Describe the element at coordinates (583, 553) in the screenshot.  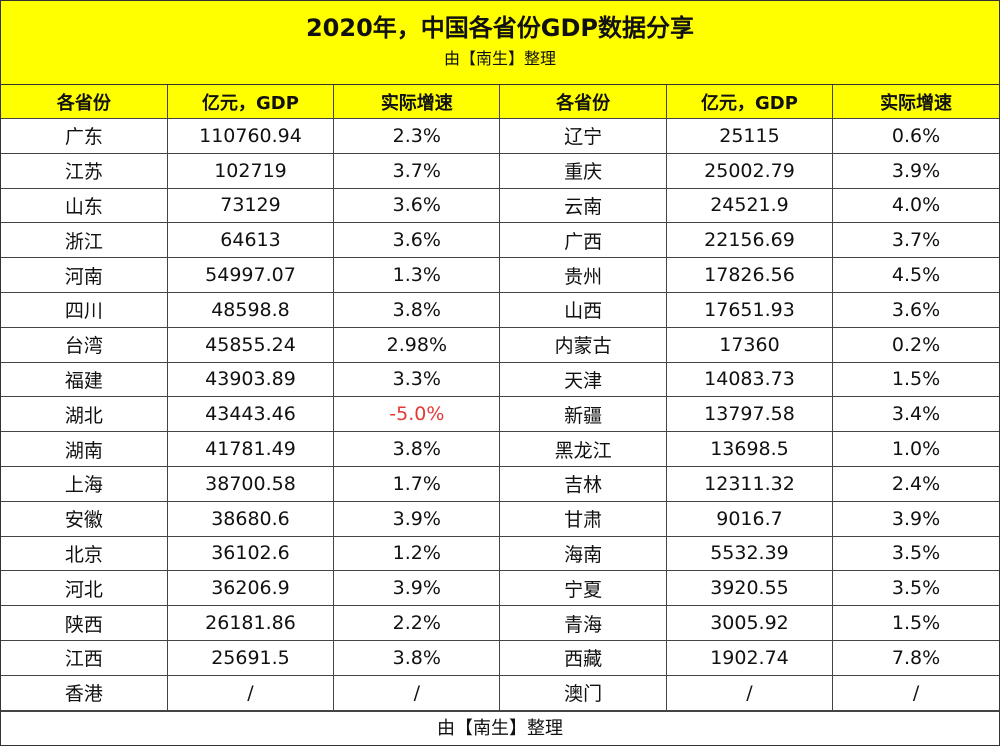
I see `cell-province-right: 海南` at that location.